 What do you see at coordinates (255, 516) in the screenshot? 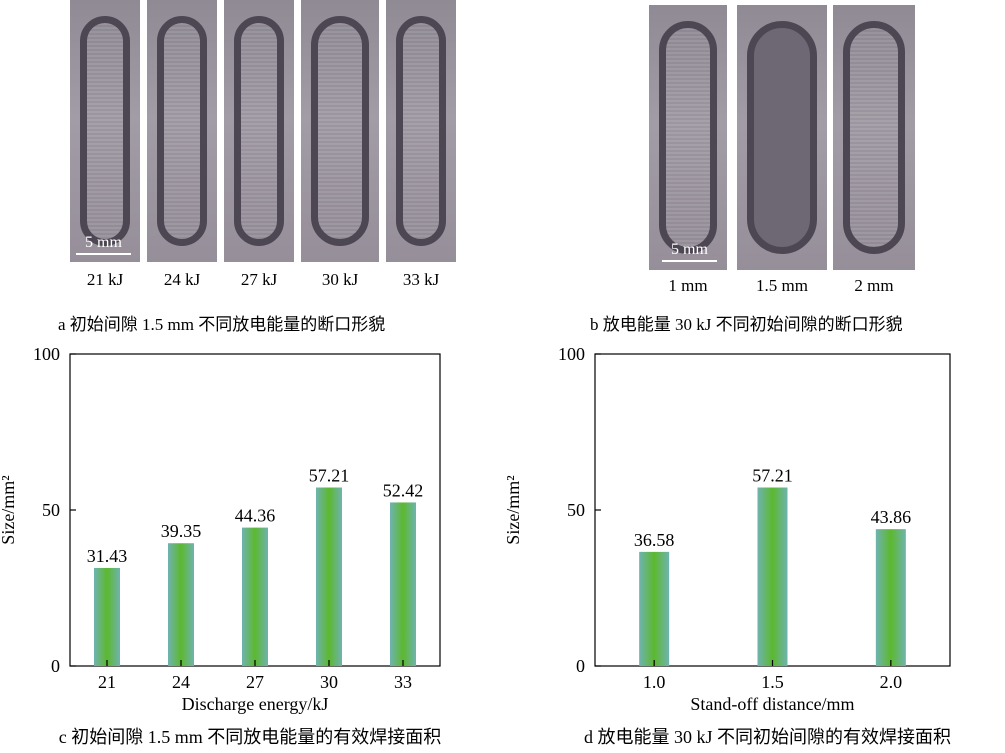
I see `bar-value-label: 44.36` at bounding box center [255, 516].